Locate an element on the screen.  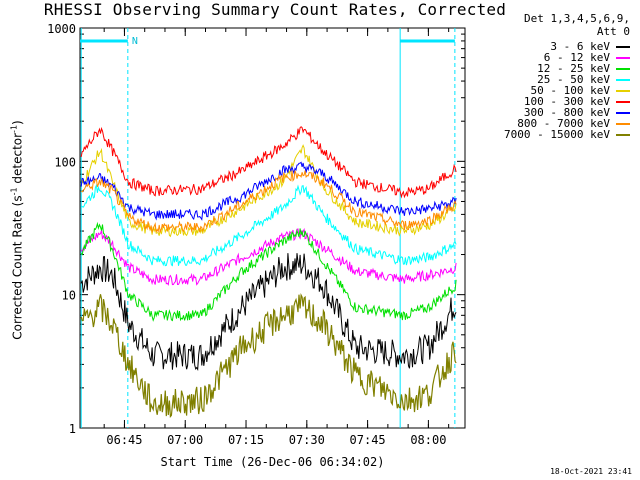
x-tick-label: 07:00 is located at coordinates (185, 440).